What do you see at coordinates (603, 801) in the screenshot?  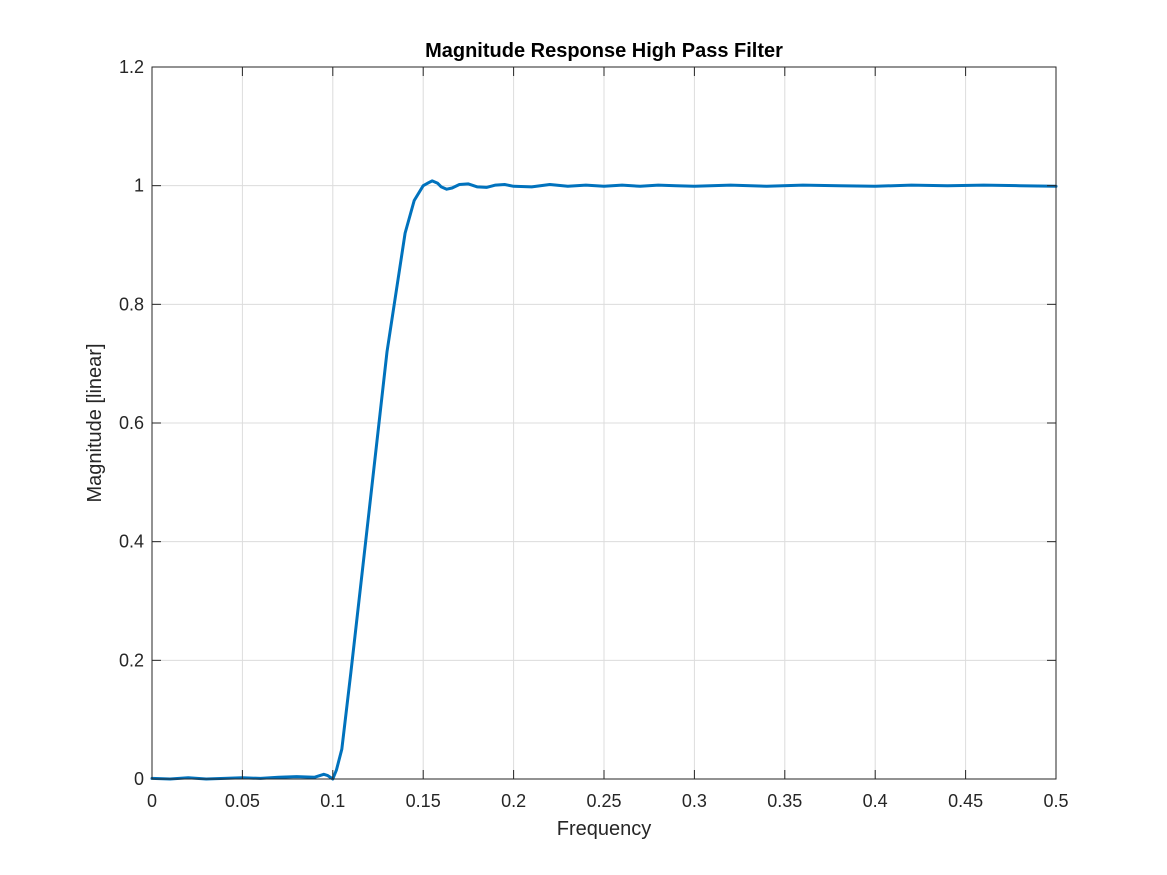 I see `x-tick-label: 0.25` at bounding box center [603, 801].